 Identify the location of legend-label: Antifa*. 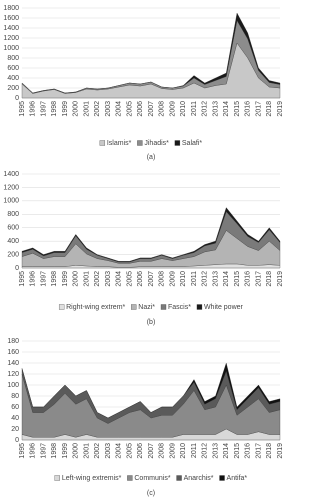
(237, 478).